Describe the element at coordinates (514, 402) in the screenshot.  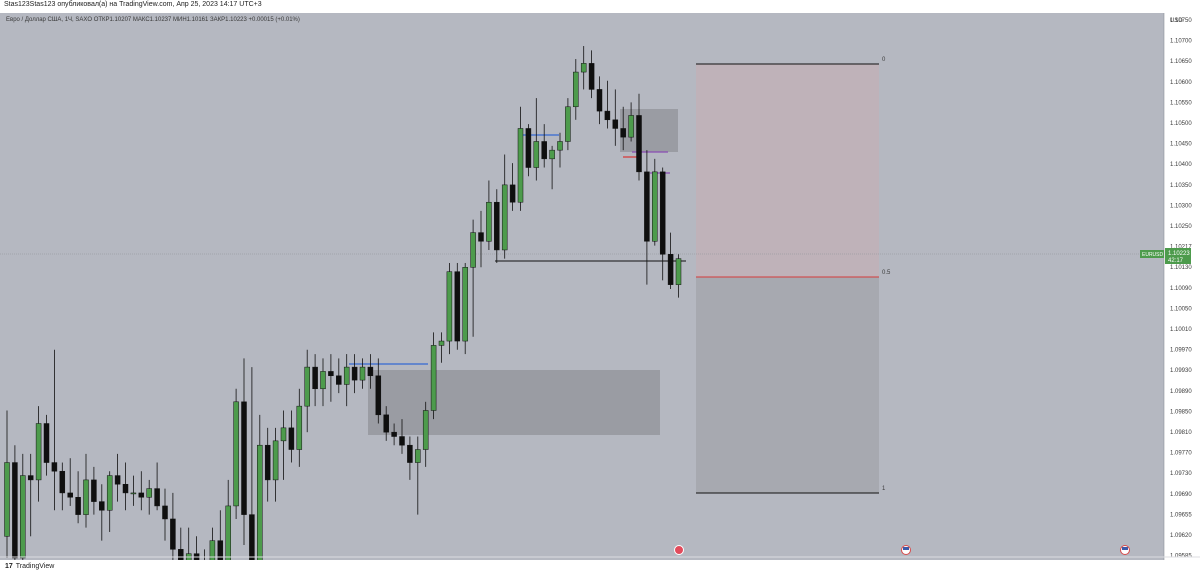
I see `demand-zone-box` at that location.